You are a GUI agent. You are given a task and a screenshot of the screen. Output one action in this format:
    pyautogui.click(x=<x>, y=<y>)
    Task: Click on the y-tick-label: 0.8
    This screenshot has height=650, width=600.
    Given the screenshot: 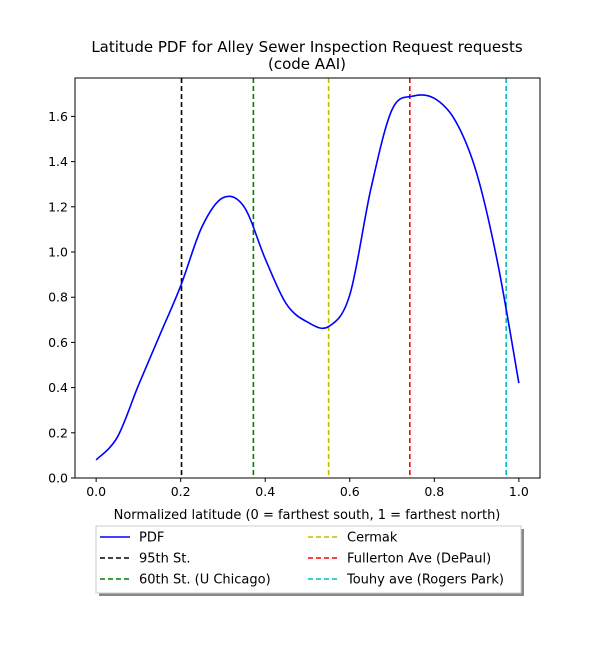 What is the action you would take?
    pyautogui.click(x=58, y=297)
    